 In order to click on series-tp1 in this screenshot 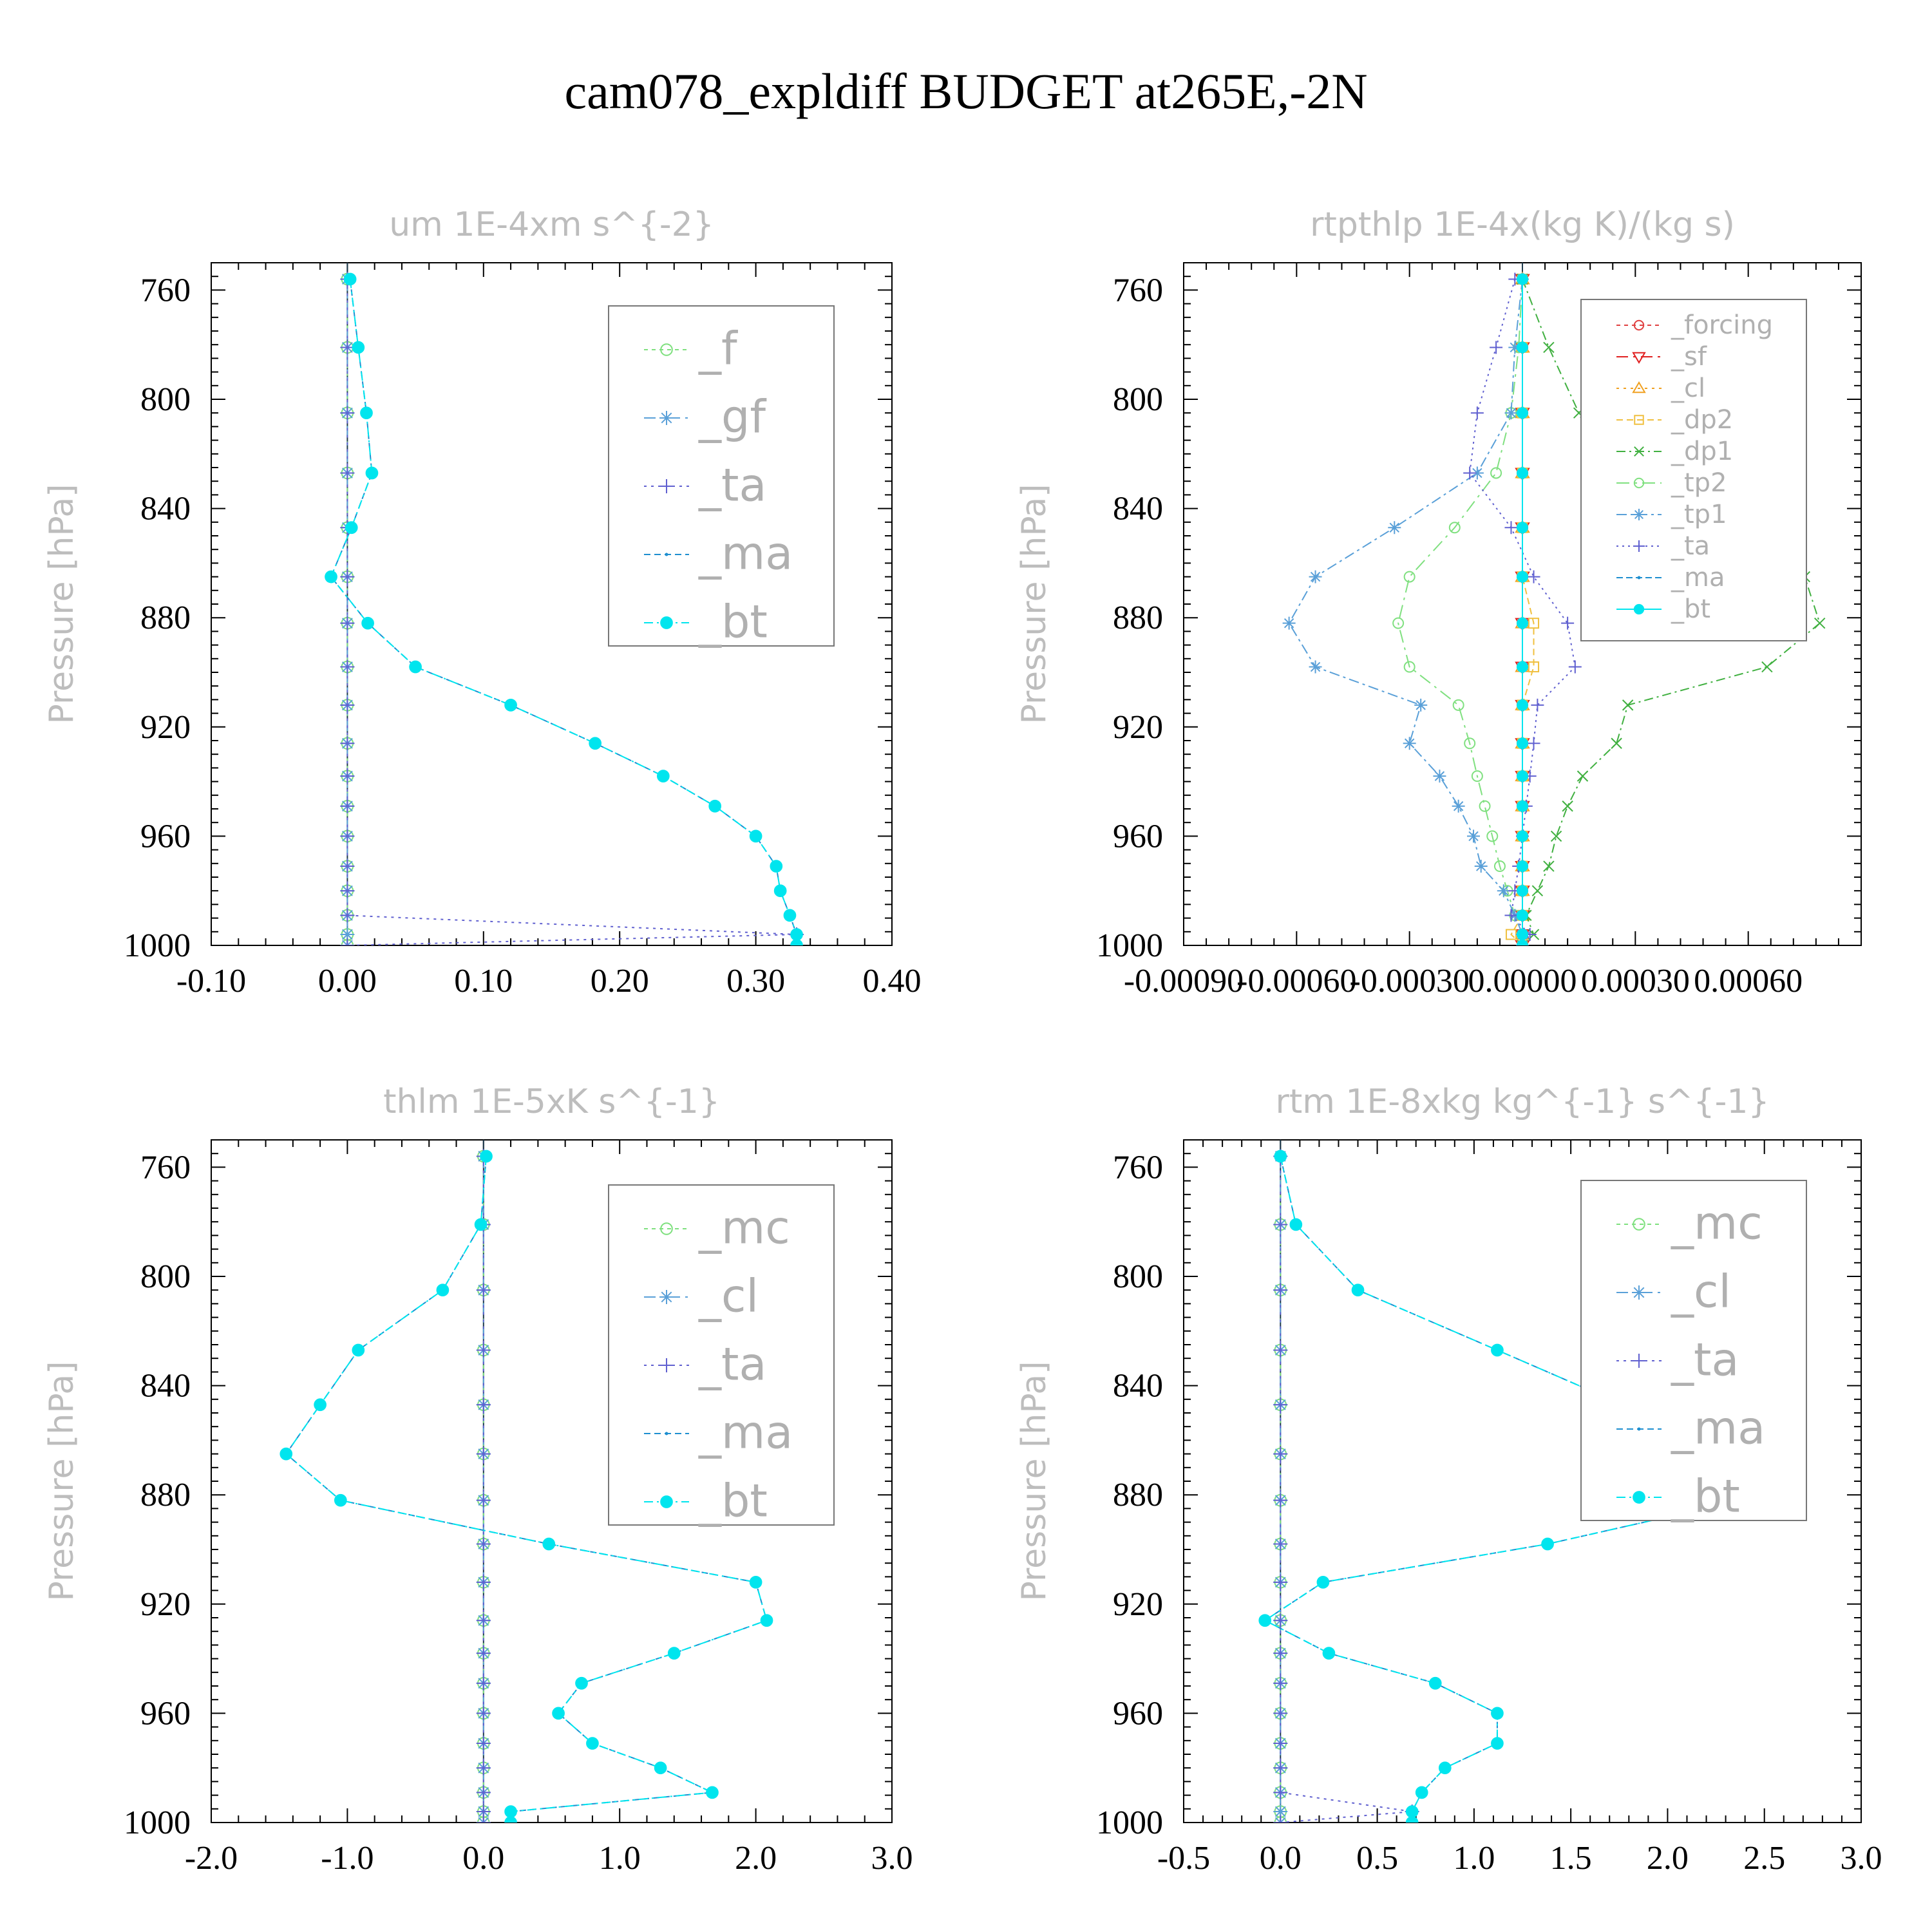, I will do `click(1405, 608)`.